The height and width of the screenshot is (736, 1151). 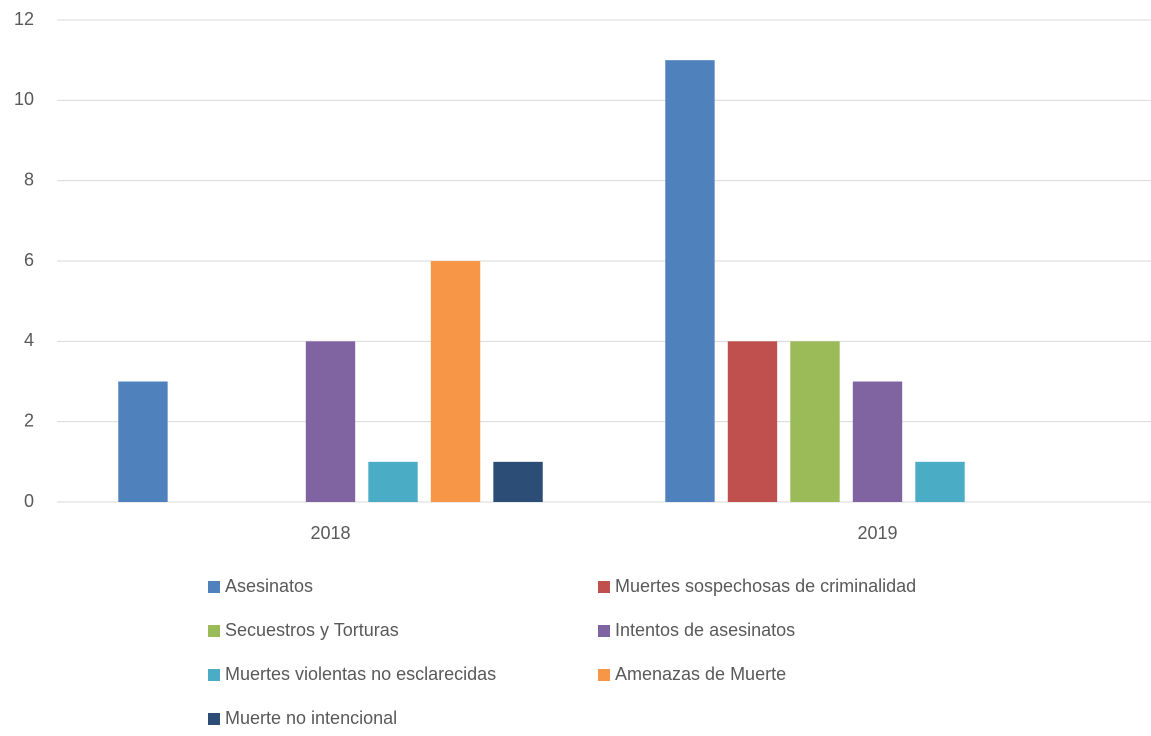 I want to click on x-tick-label: 2018, so click(x=330, y=533).